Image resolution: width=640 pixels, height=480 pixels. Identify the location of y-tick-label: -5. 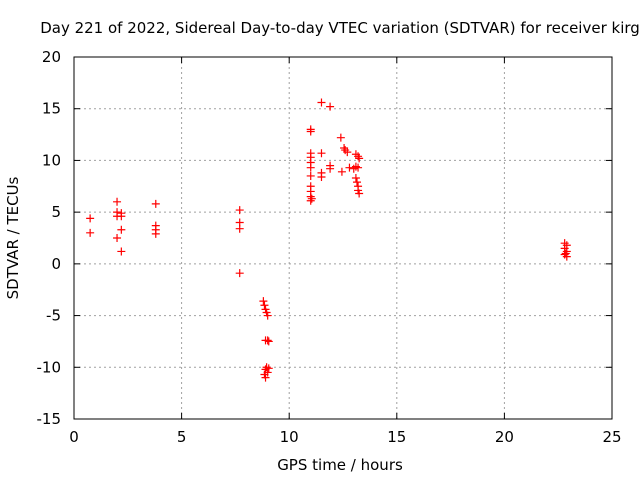
(53, 316).